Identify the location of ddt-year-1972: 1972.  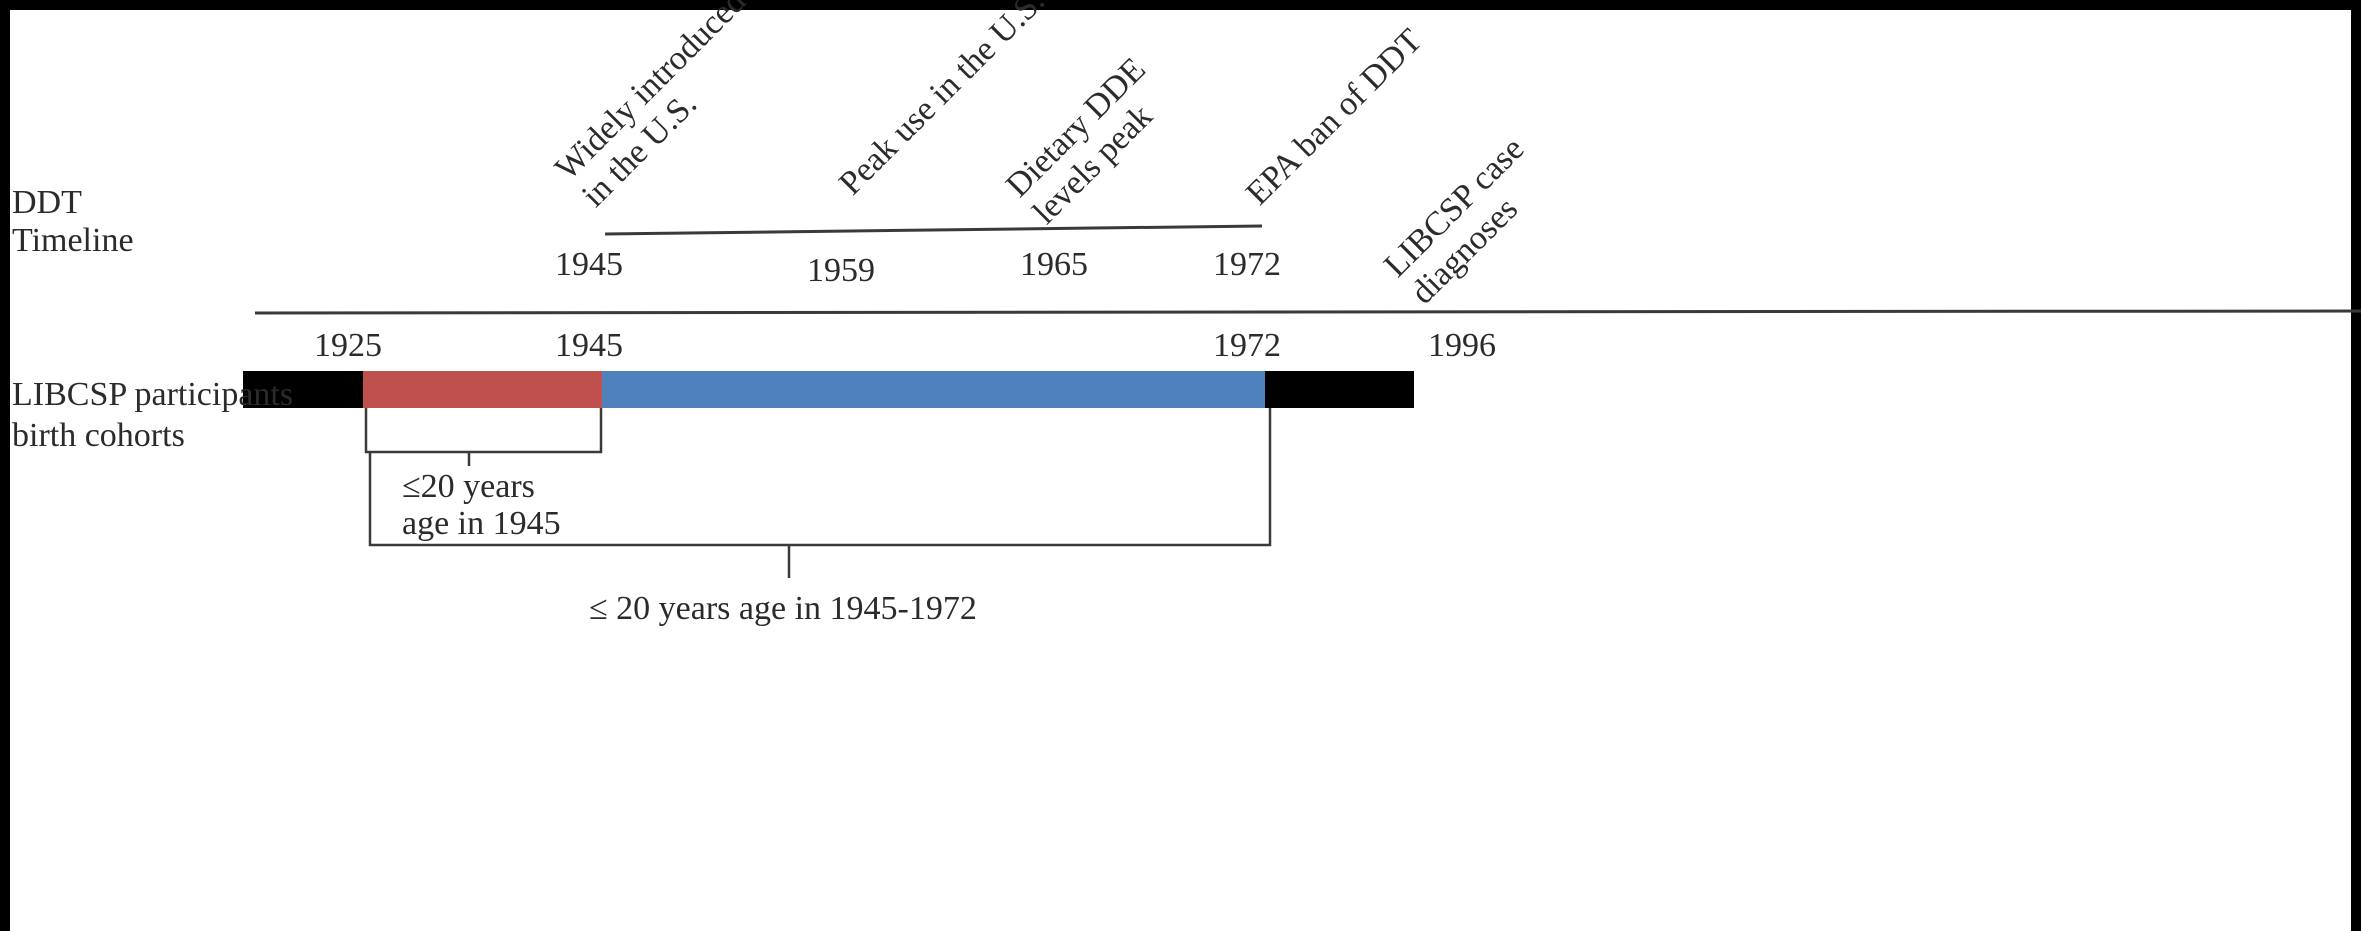
(1247, 264).